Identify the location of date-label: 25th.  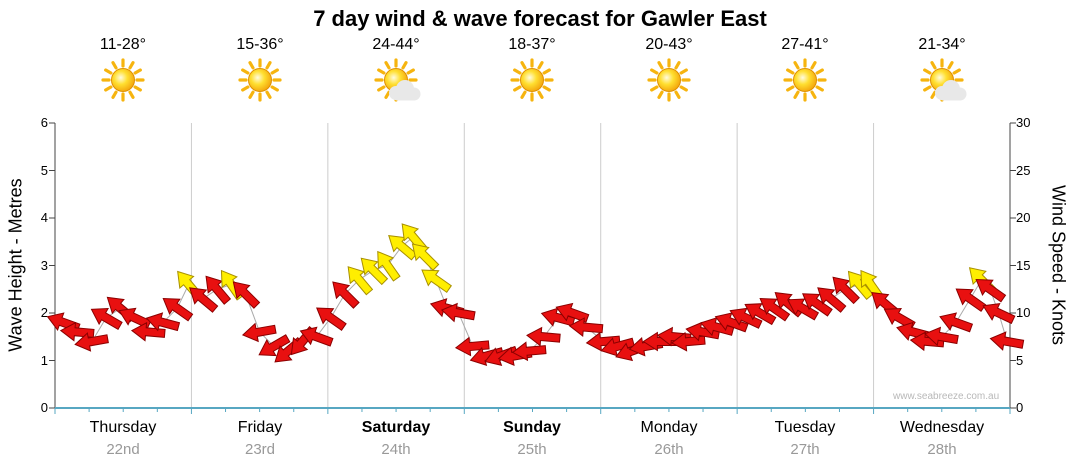
(532, 449).